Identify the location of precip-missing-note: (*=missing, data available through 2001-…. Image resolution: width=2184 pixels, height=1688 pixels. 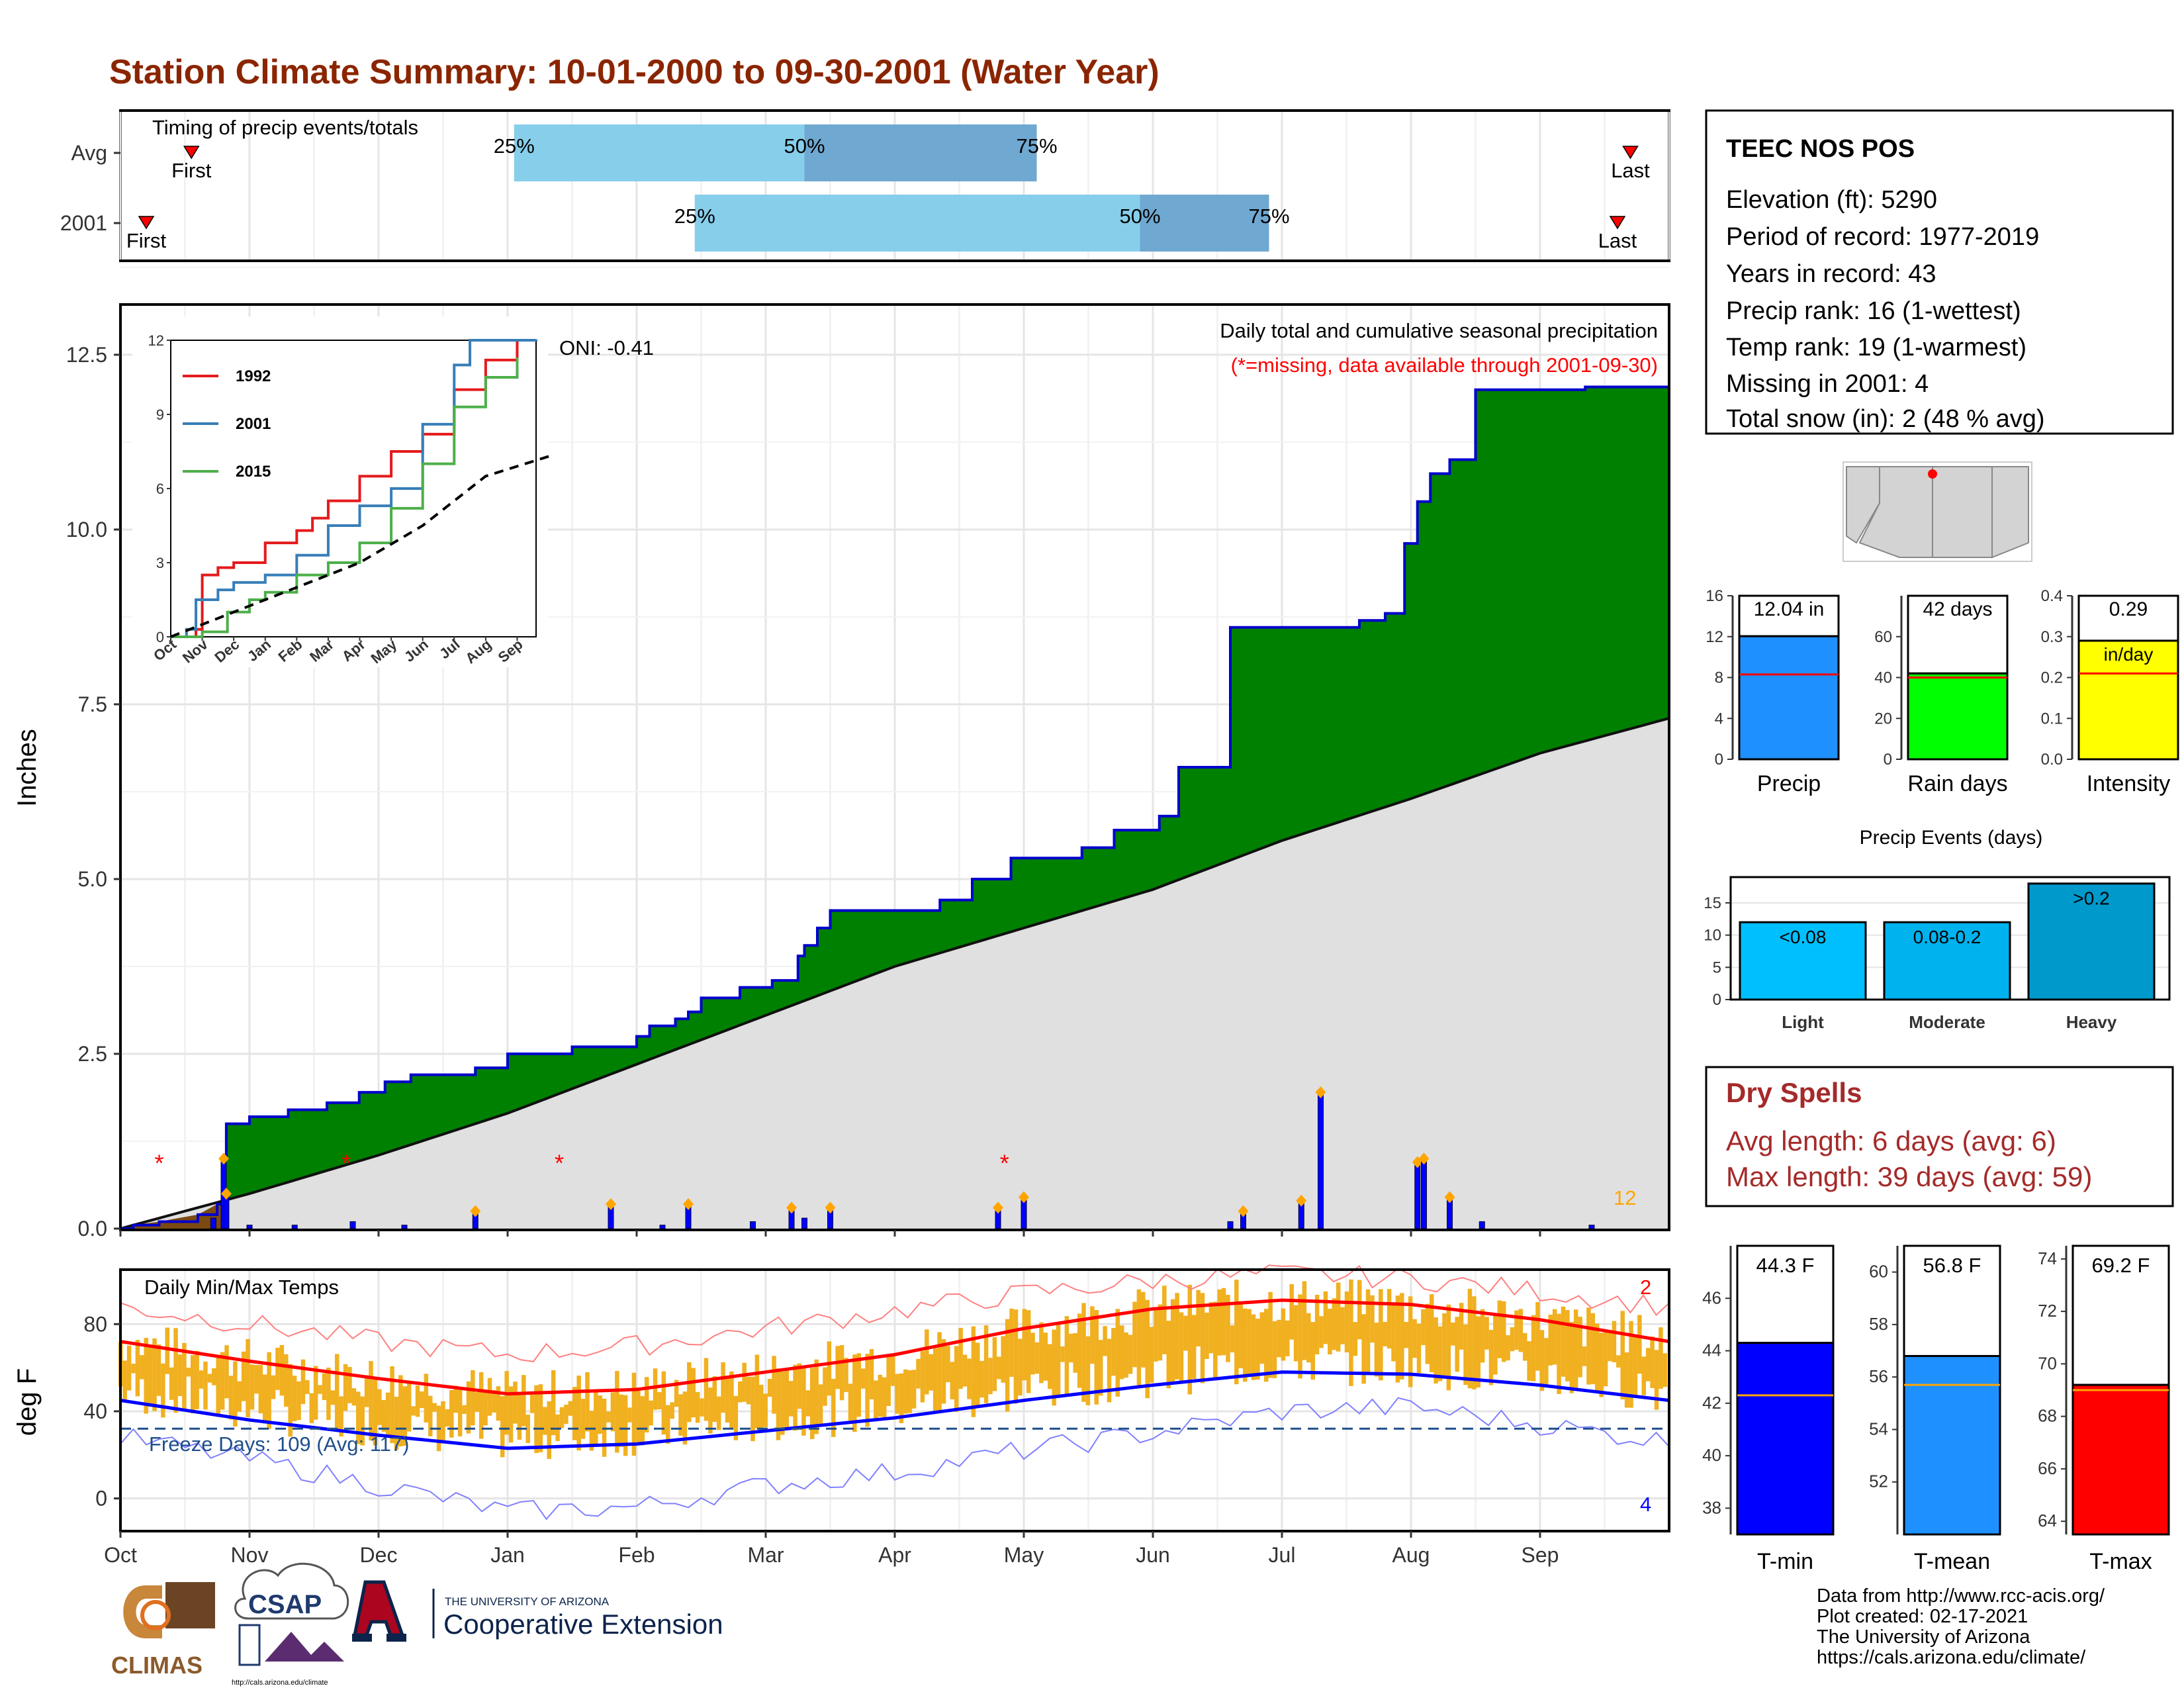
(1444, 365).